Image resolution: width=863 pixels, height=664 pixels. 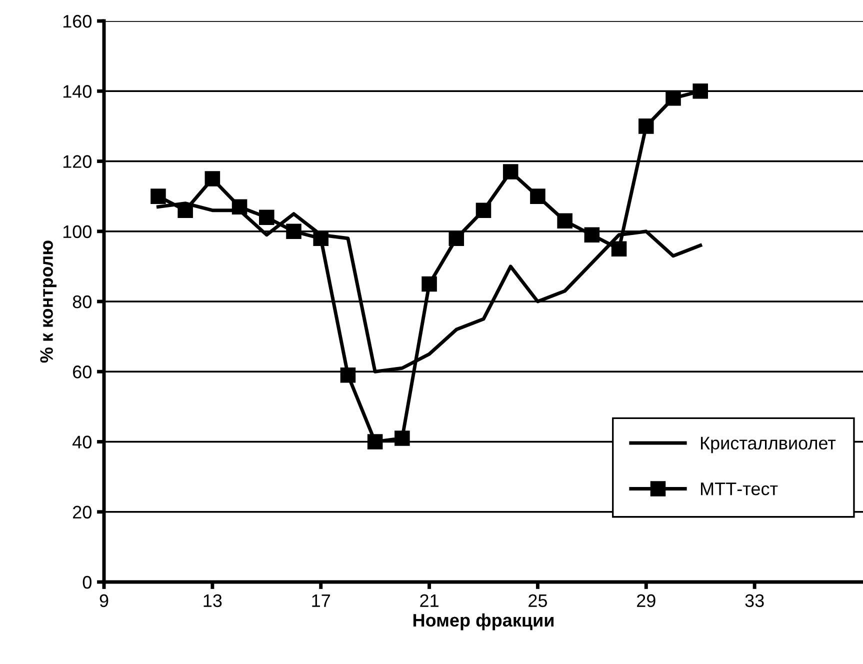 What do you see at coordinates (213, 601) in the screenshot?
I see `x-tick-label: 13` at bounding box center [213, 601].